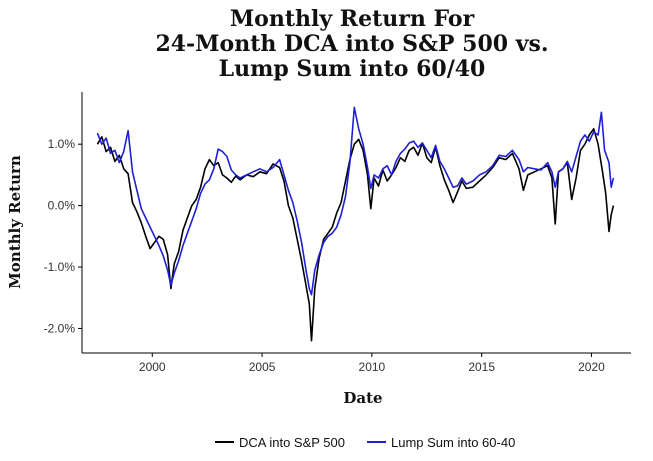 The image size is (653, 461). Describe the element at coordinates (63, 236) in the screenshot. I see `y-axis-ticks: 1.0% 0.0% -1.0% -2.0%` at that location.